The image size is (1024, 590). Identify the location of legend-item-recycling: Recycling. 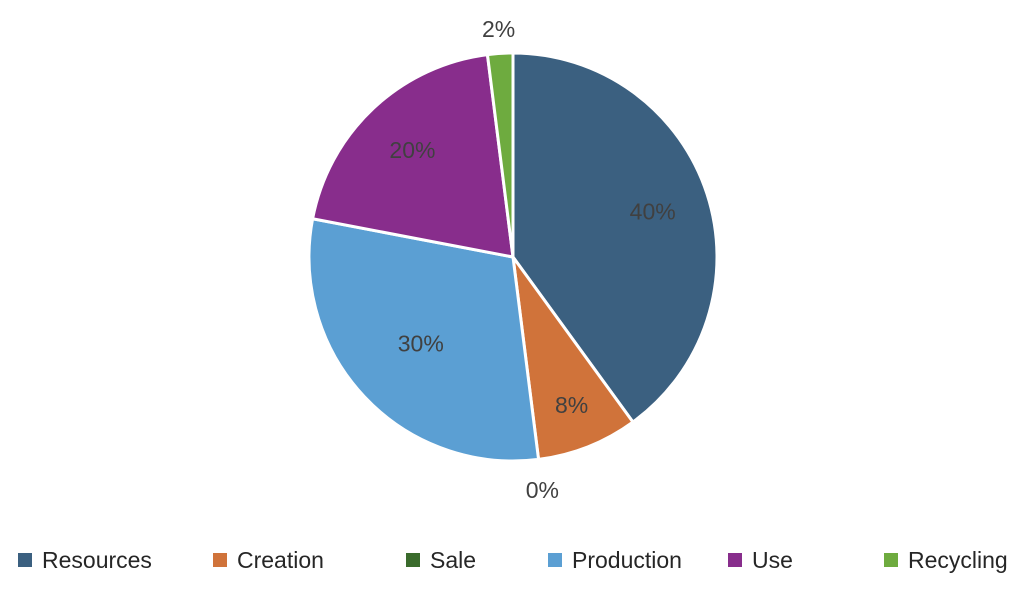
(946, 560).